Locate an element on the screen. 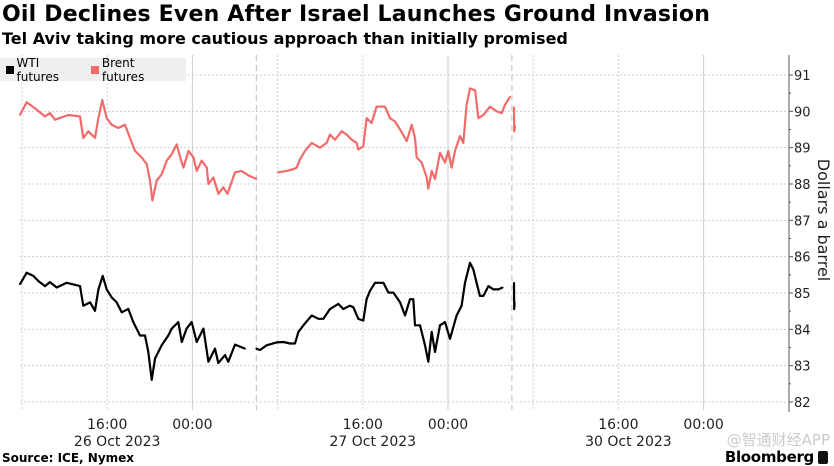 Image resolution: width=834 pixels, height=466 pixels. watermark: @智通财经APP is located at coordinates (778, 440).